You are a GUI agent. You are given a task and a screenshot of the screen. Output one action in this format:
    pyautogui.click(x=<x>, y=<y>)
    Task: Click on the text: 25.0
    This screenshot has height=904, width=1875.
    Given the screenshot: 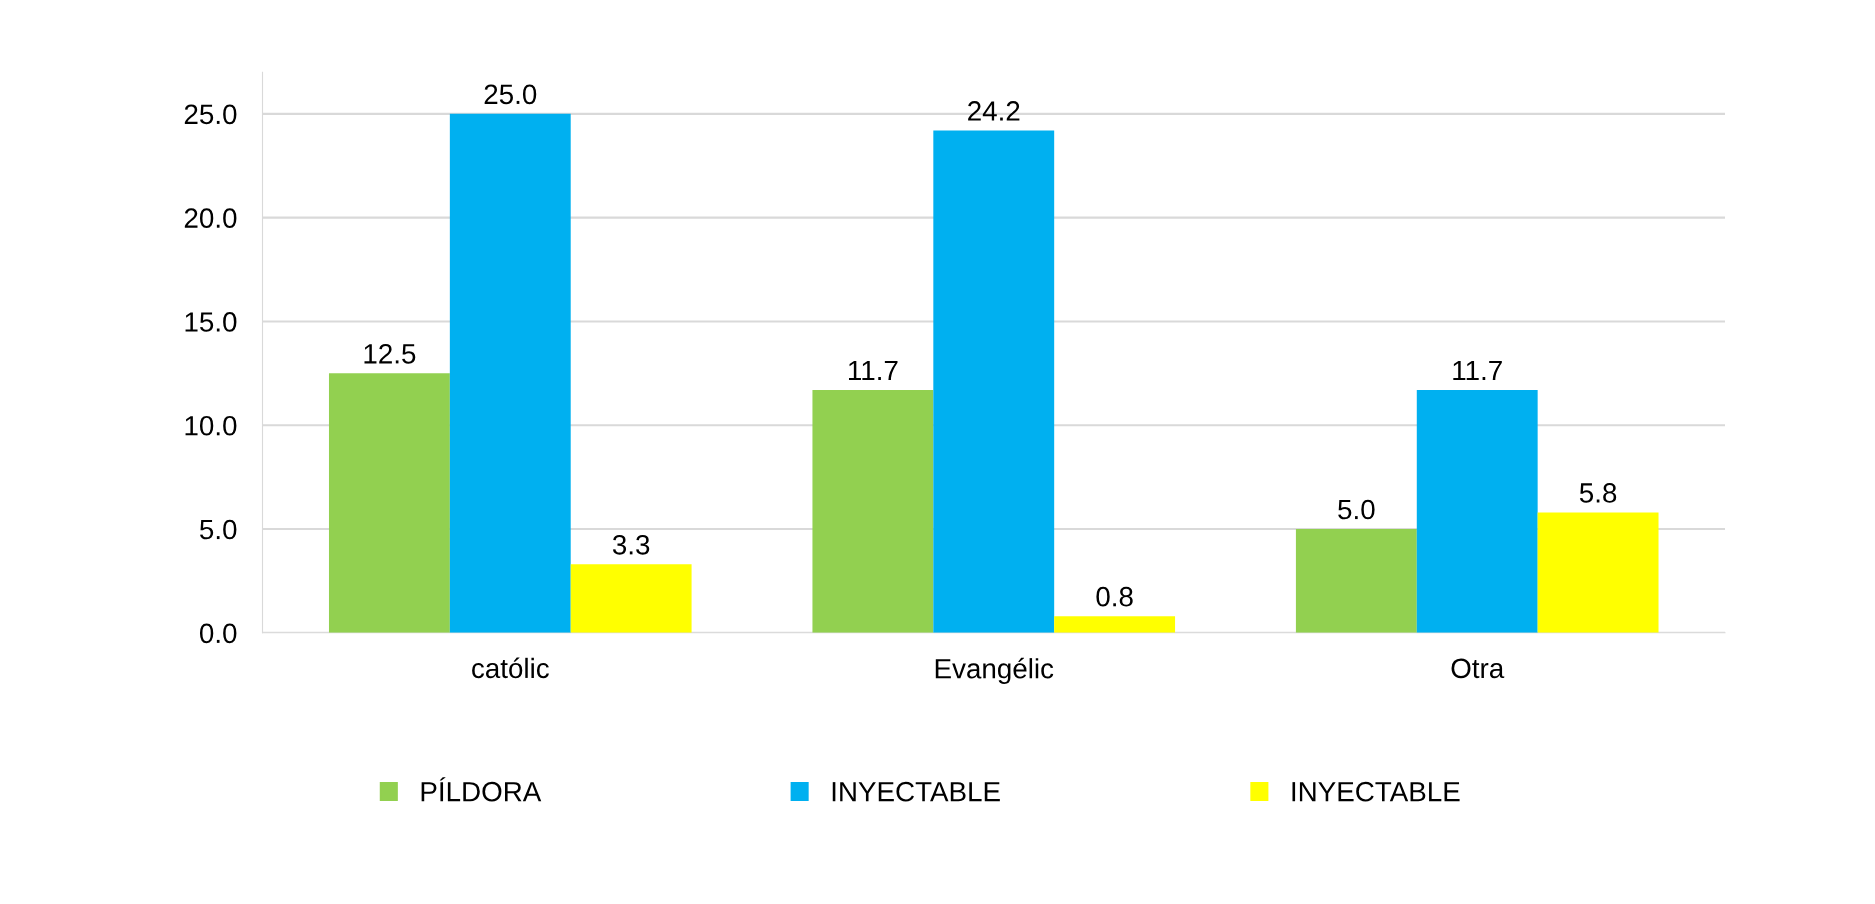 What is the action you would take?
    pyautogui.click(x=510, y=94)
    